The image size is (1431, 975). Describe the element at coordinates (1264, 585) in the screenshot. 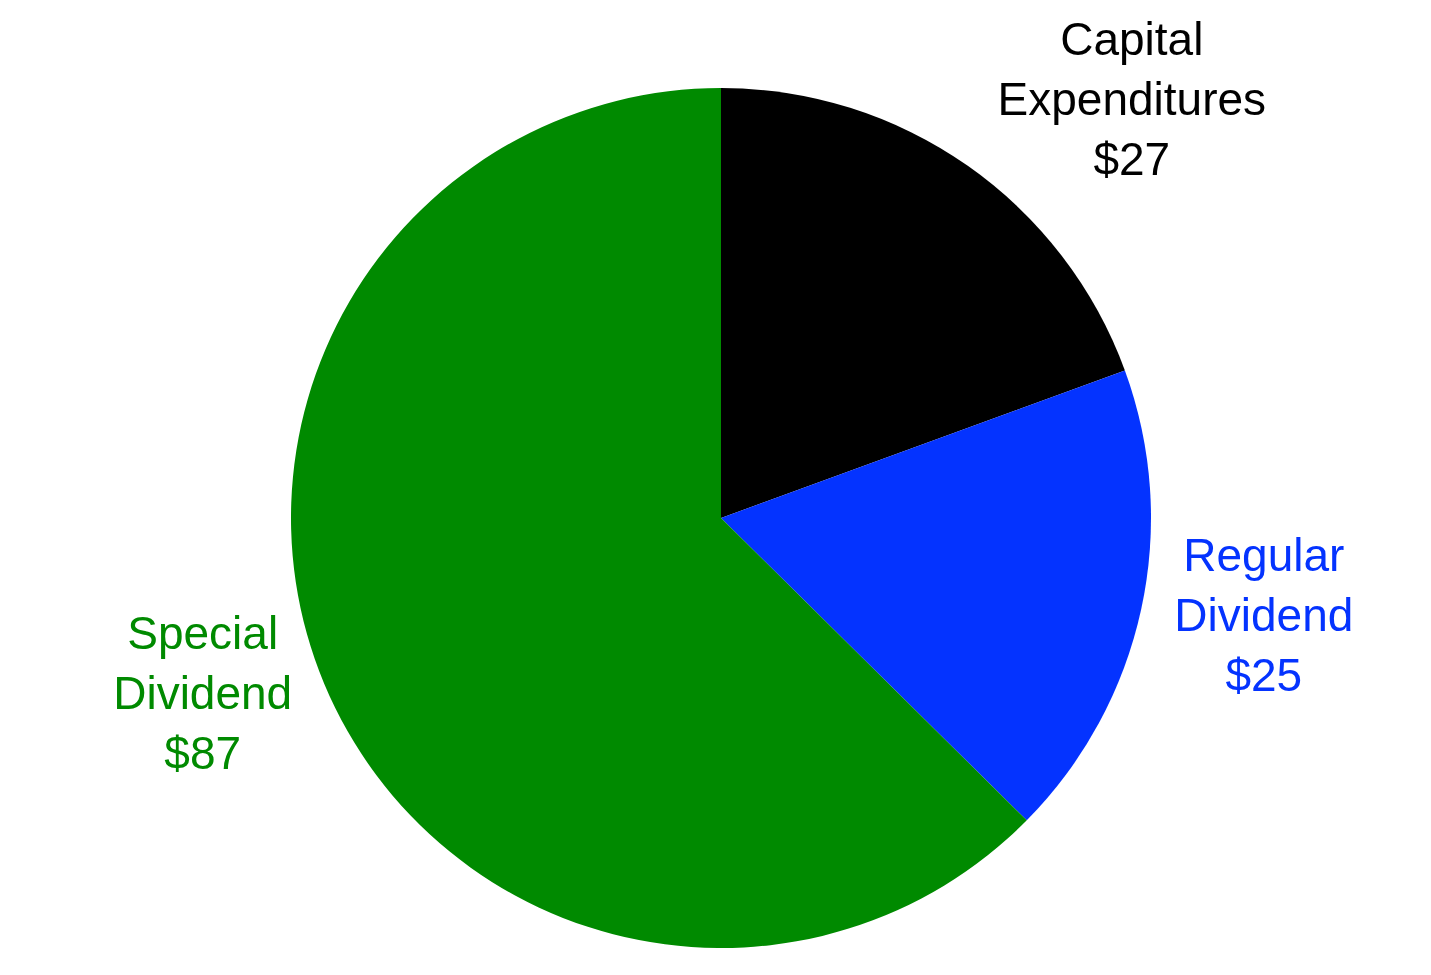

I see `slice-label: Regular Dividend` at that location.